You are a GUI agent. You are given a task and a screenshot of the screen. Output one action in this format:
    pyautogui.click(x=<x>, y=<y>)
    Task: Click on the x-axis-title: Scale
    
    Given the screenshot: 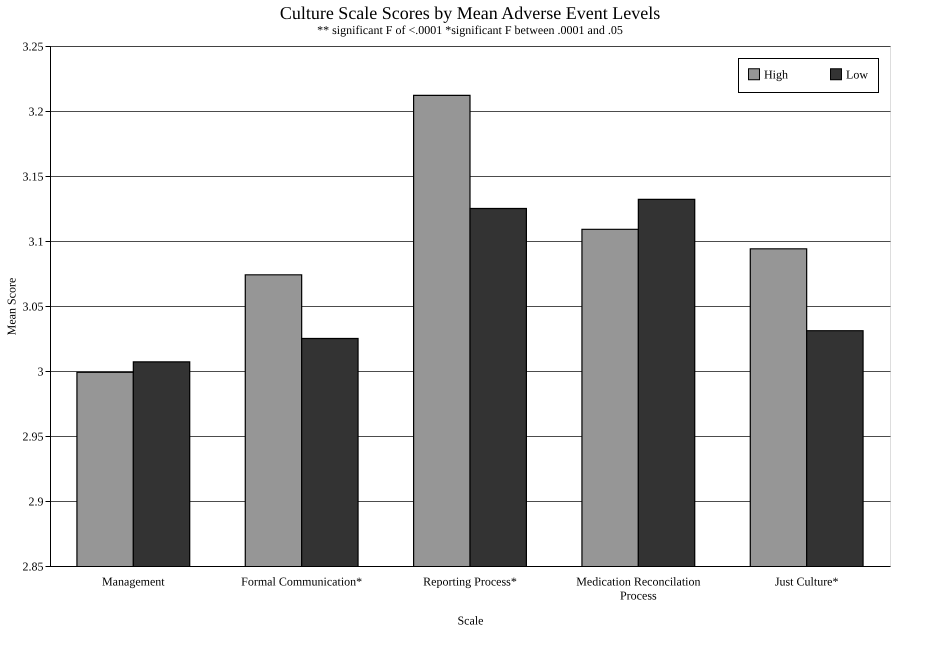 What is the action you would take?
    pyautogui.click(x=471, y=621)
    